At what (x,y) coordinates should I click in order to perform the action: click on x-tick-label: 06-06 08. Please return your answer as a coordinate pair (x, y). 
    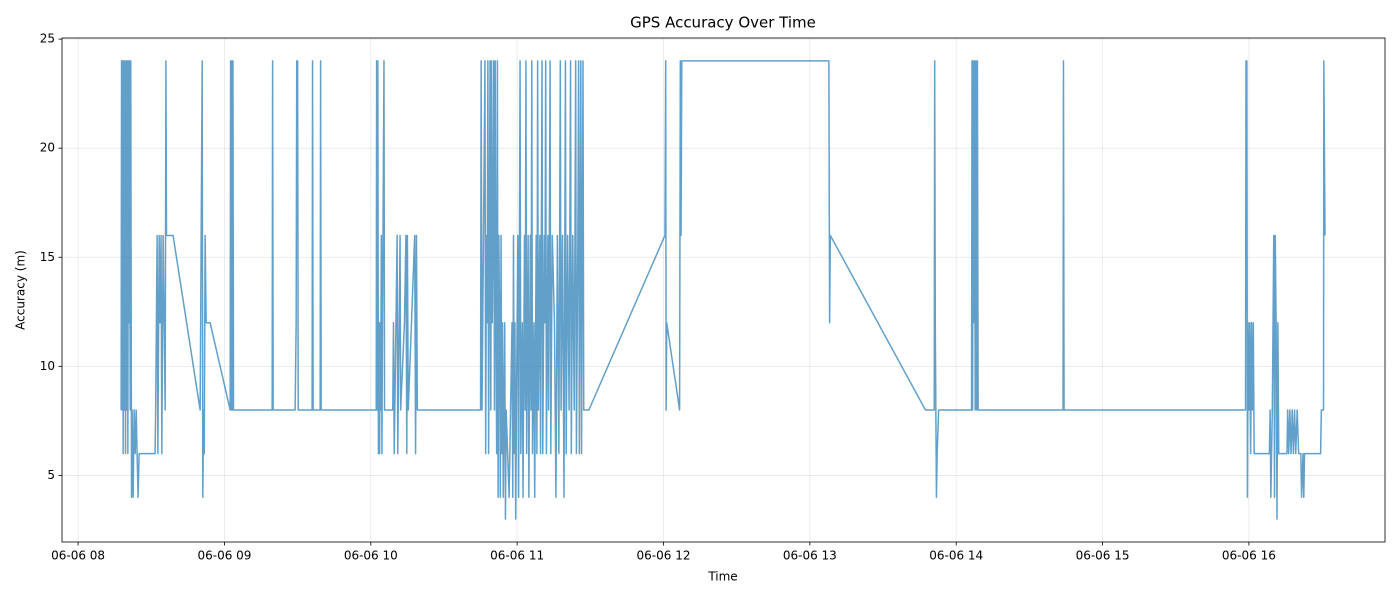
    Looking at the image, I should click on (78, 556).